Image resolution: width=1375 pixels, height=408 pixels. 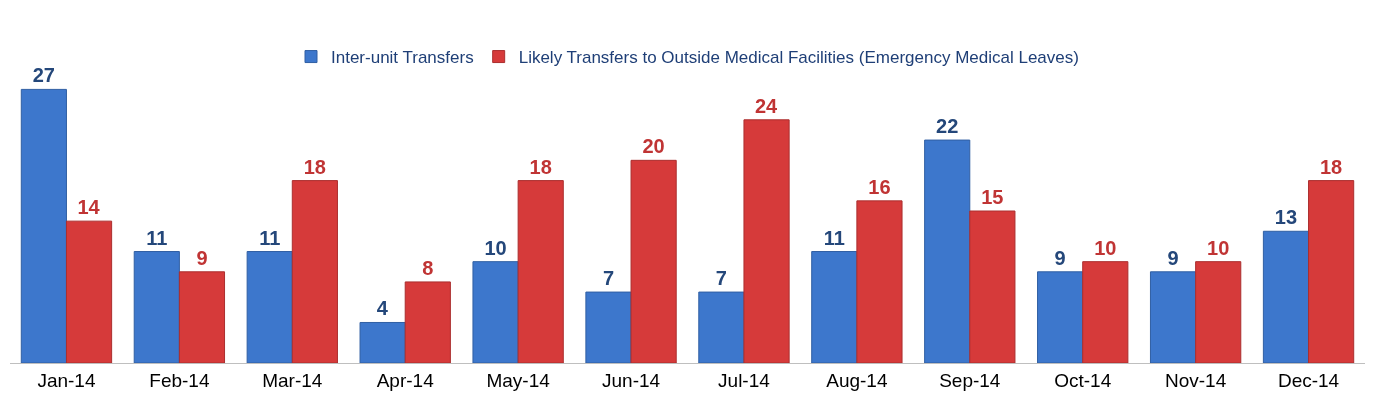 What do you see at coordinates (402, 58) in the screenshot?
I see `legend-label: Inter-unit Transfers` at bounding box center [402, 58].